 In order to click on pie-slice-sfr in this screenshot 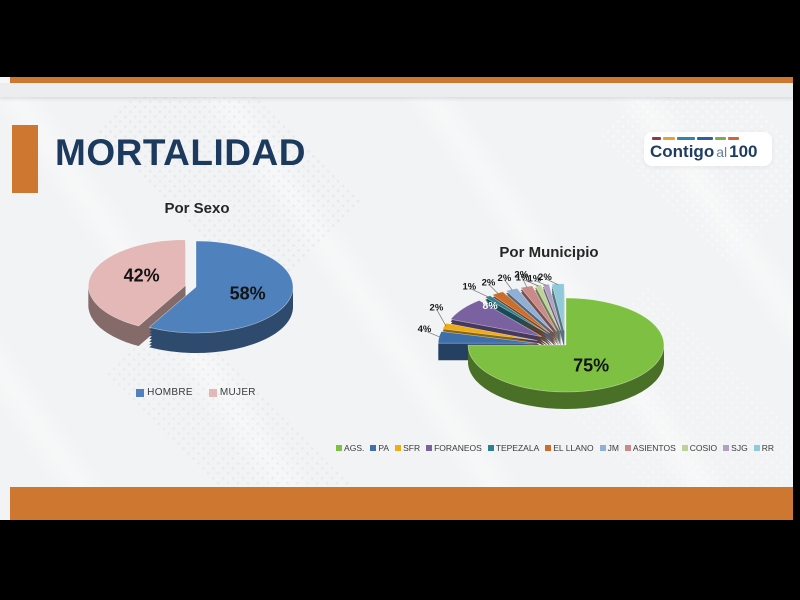, I will do `click(490, 331)`.